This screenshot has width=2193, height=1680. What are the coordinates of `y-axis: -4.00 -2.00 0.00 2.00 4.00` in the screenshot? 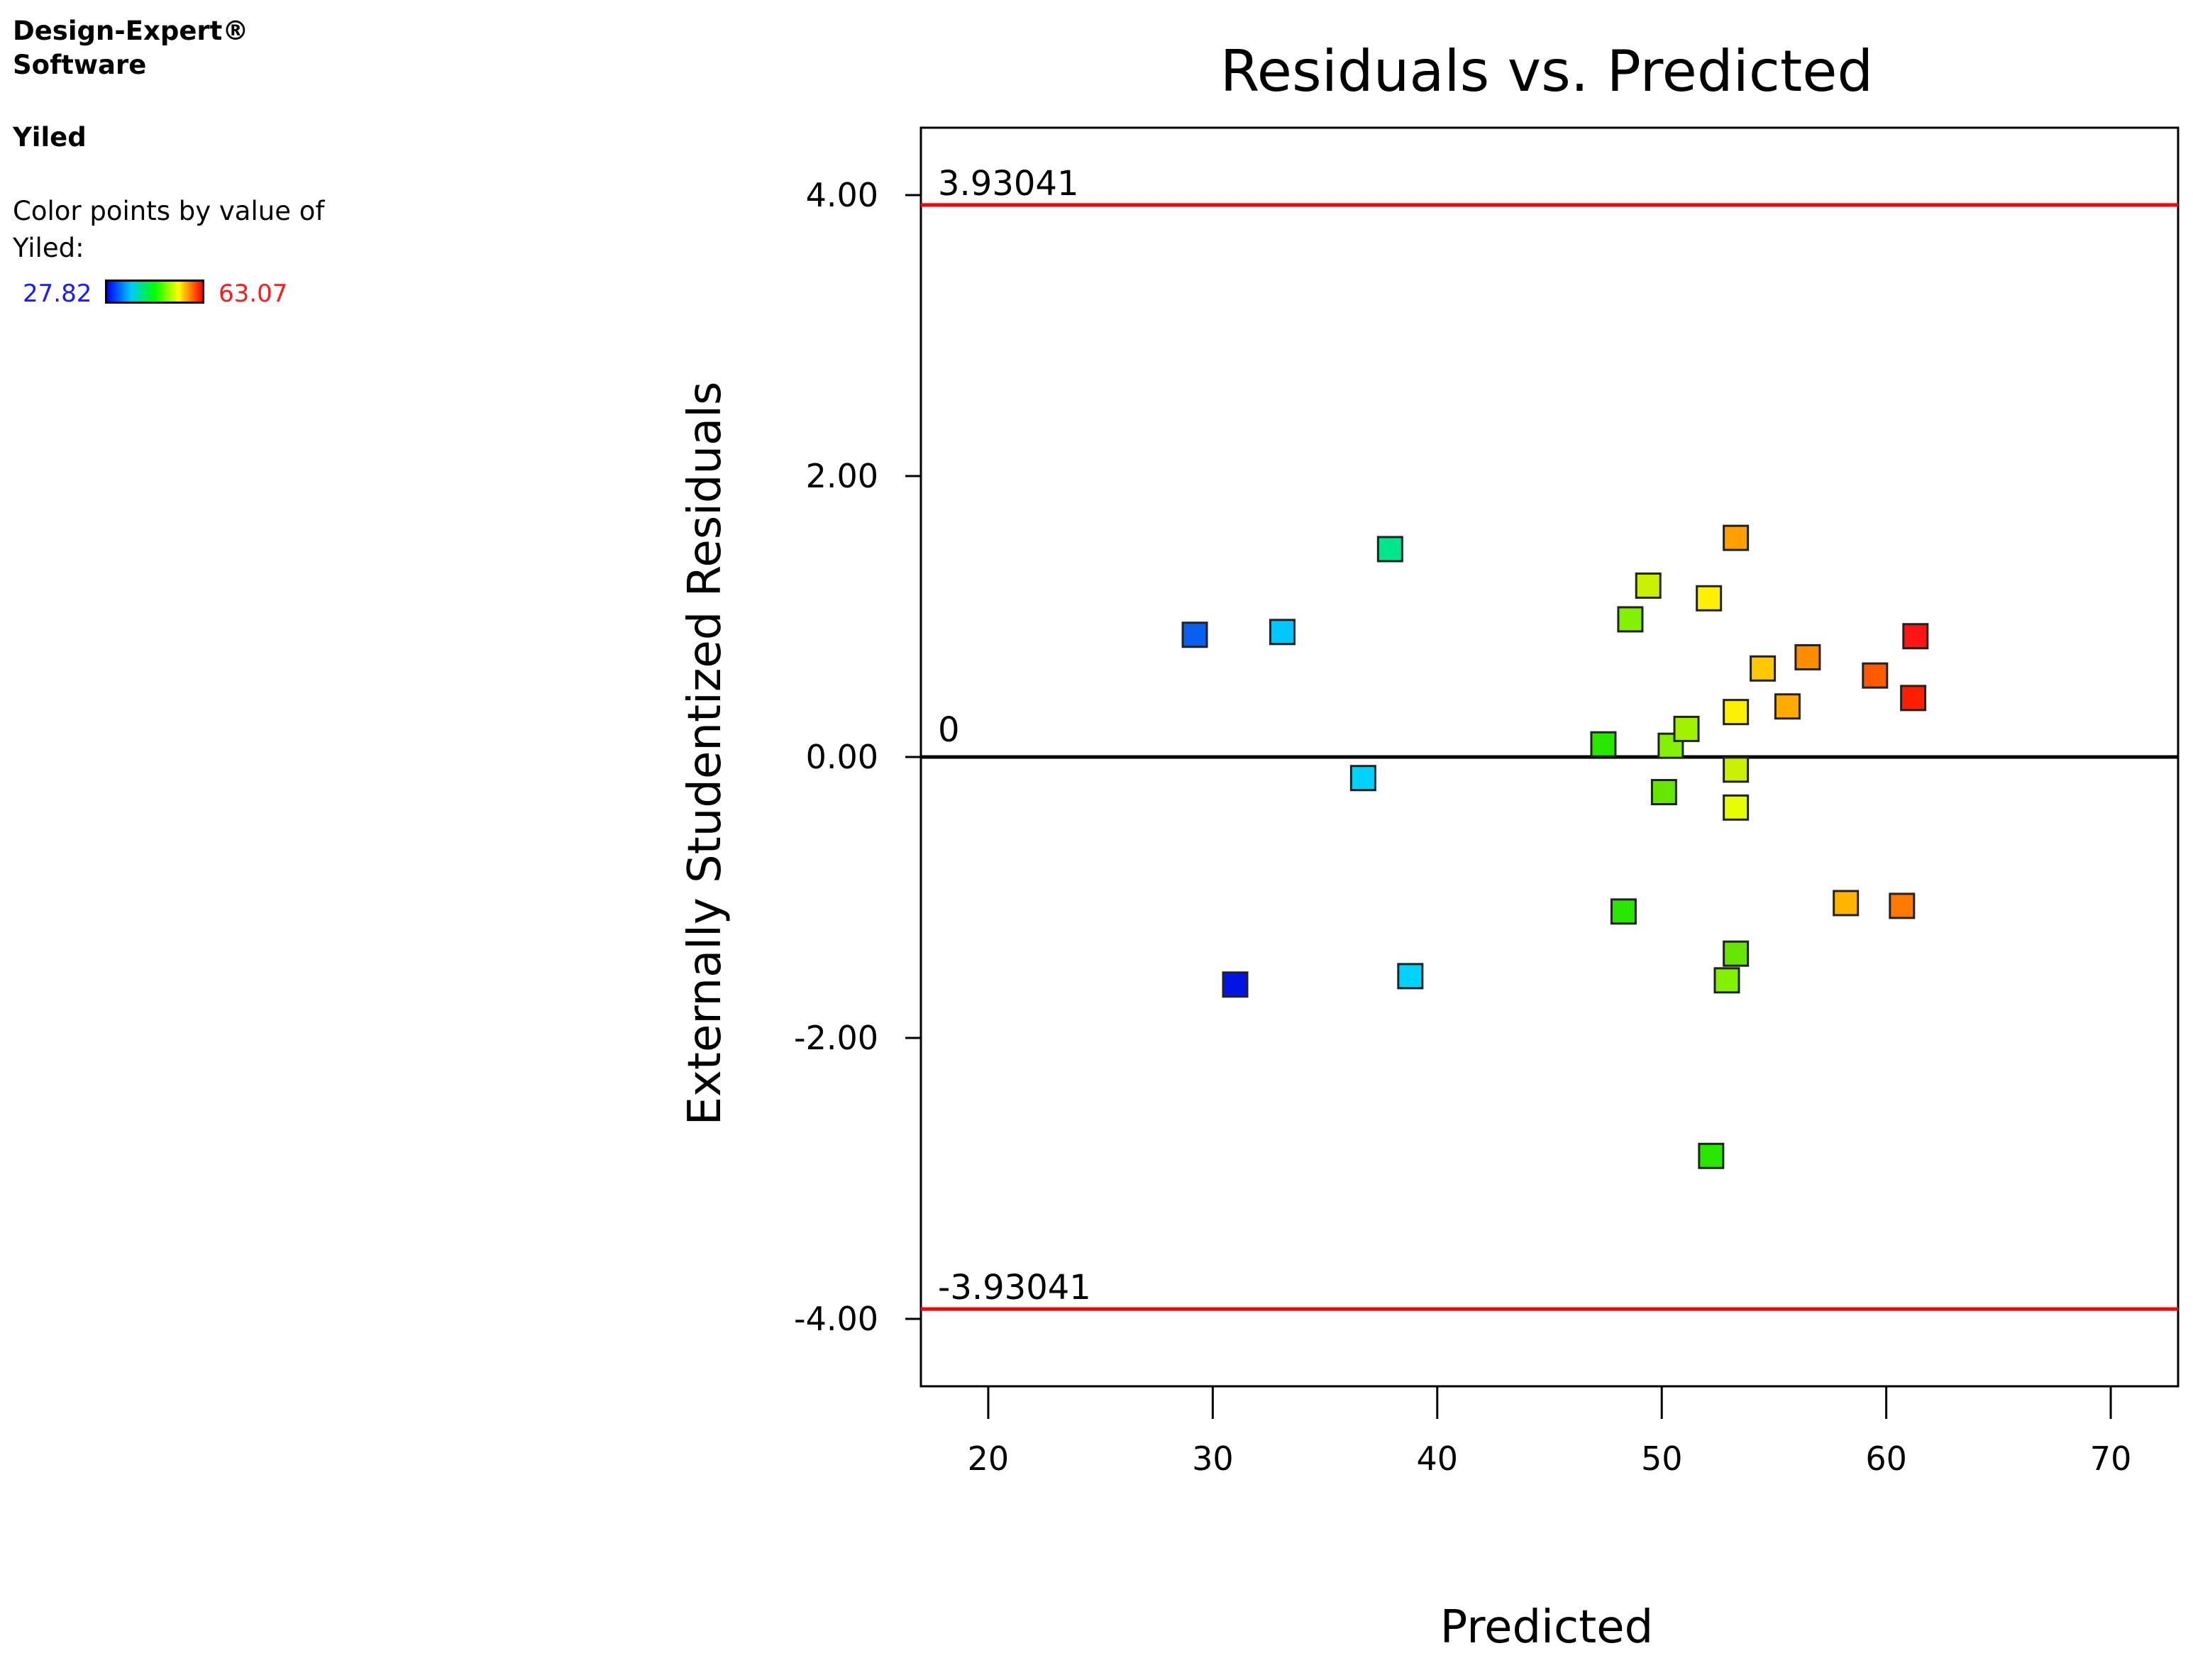 It's located at (857, 757).